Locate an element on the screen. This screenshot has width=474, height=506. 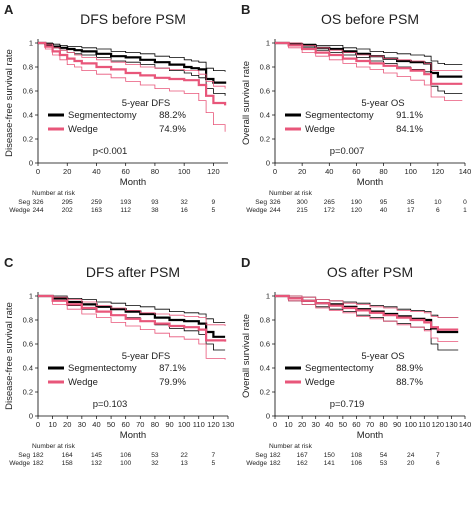
p-value: p<0.001 is located at coordinates (110, 151).